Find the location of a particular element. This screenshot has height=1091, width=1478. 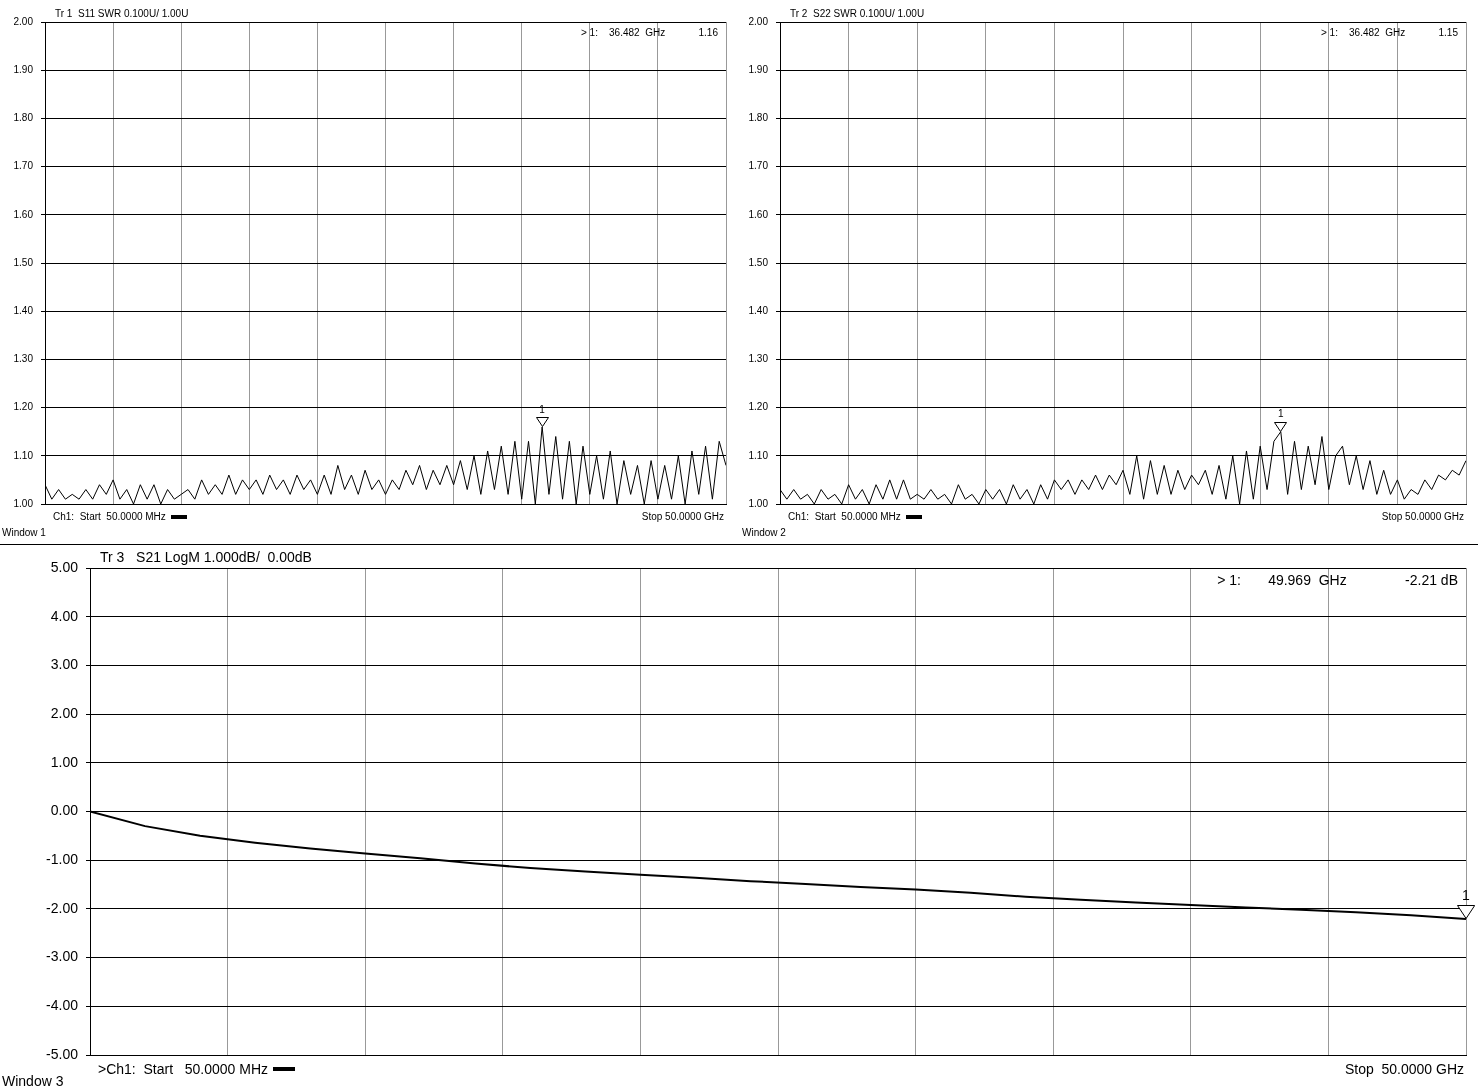

annotation: > 1: 49.969 GHz -2.21 dB is located at coordinates (1337, 579).